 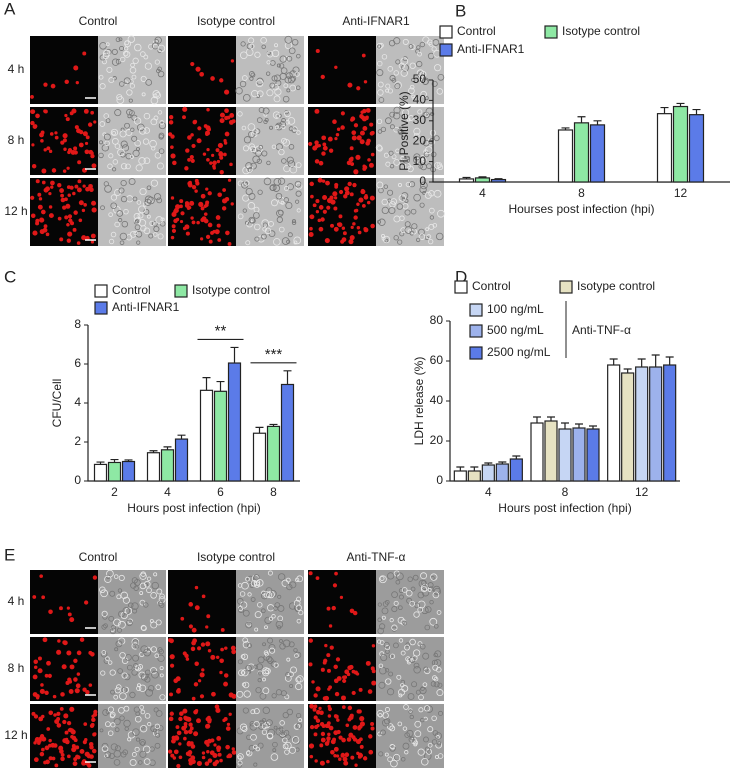 What do you see at coordinates (132, 212) in the screenshot?
I see `brightfield-image` at bounding box center [132, 212].